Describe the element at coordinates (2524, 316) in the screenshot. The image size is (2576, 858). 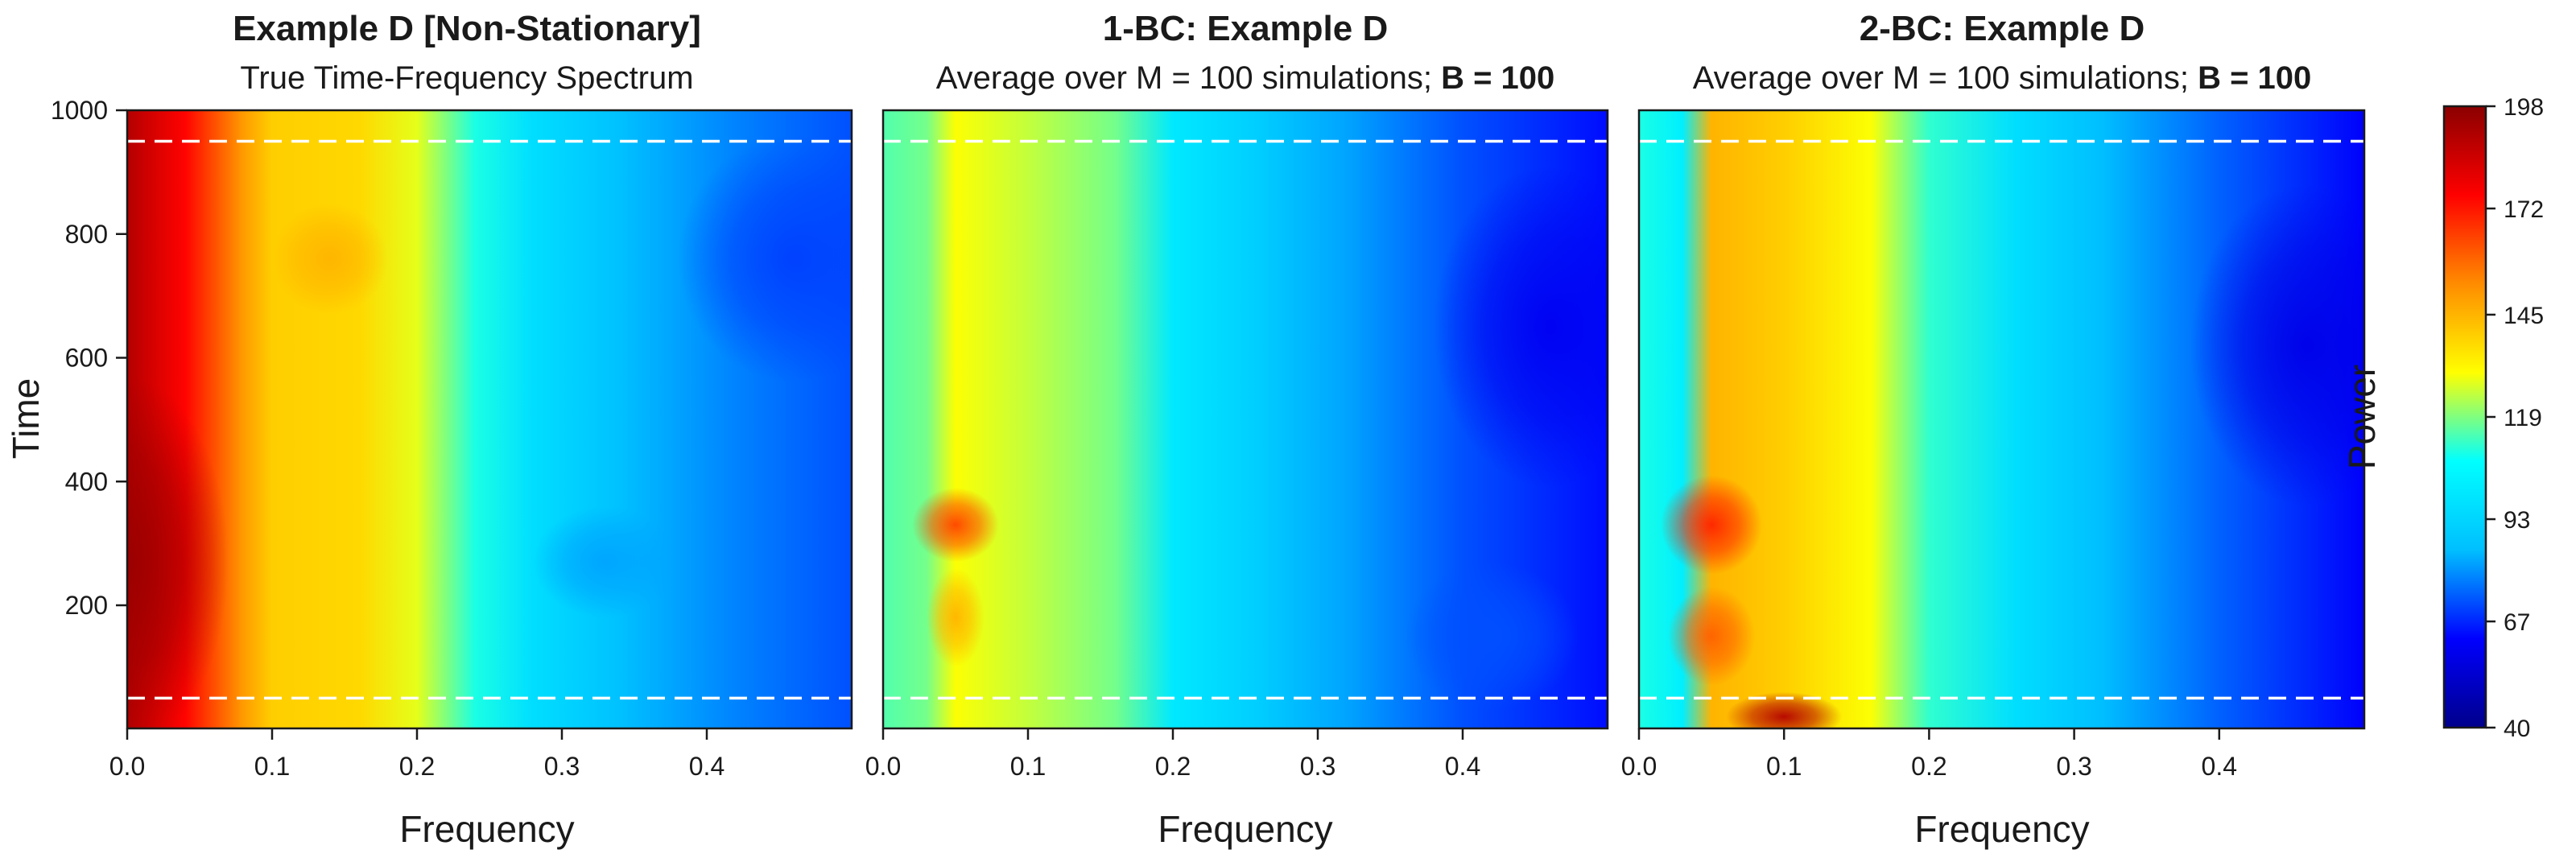
I see `colorbar-tick-label: 145` at that location.